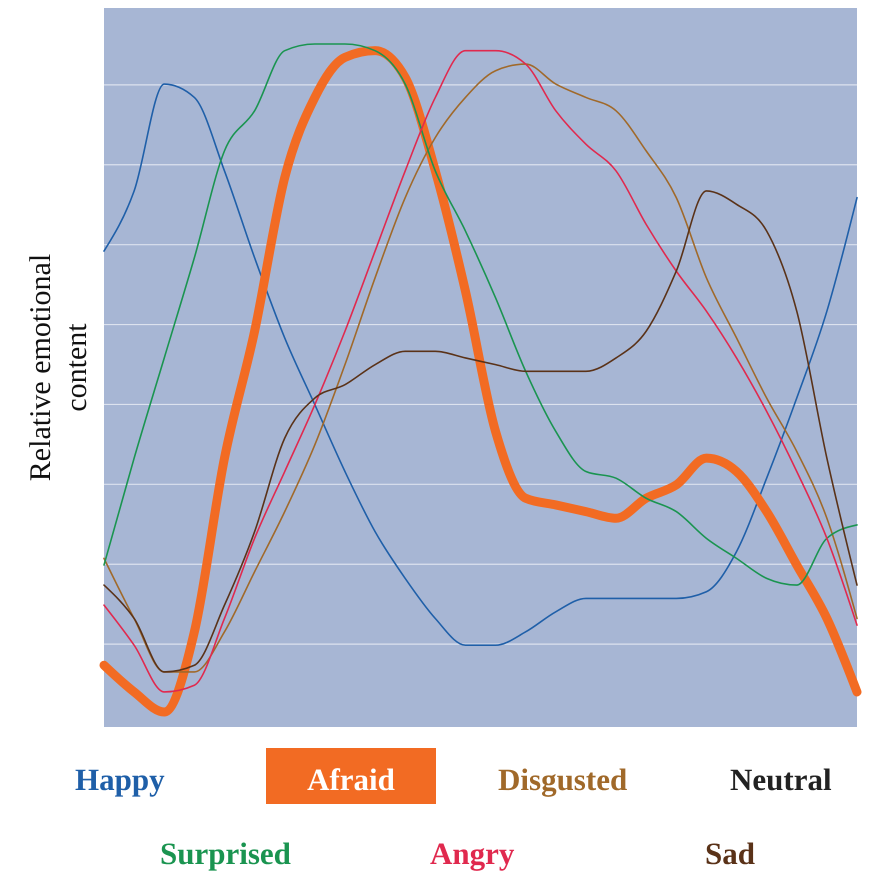  What do you see at coordinates (472, 853) in the screenshot?
I see `text: Angry` at bounding box center [472, 853].